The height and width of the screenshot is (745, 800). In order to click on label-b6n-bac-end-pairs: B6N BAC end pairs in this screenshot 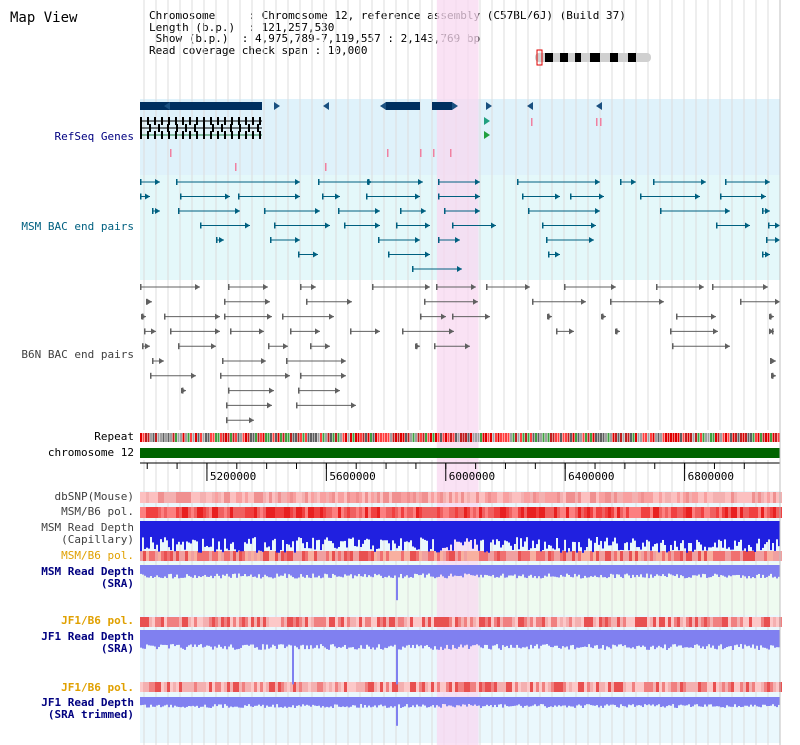, I will do `click(77, 354)`.